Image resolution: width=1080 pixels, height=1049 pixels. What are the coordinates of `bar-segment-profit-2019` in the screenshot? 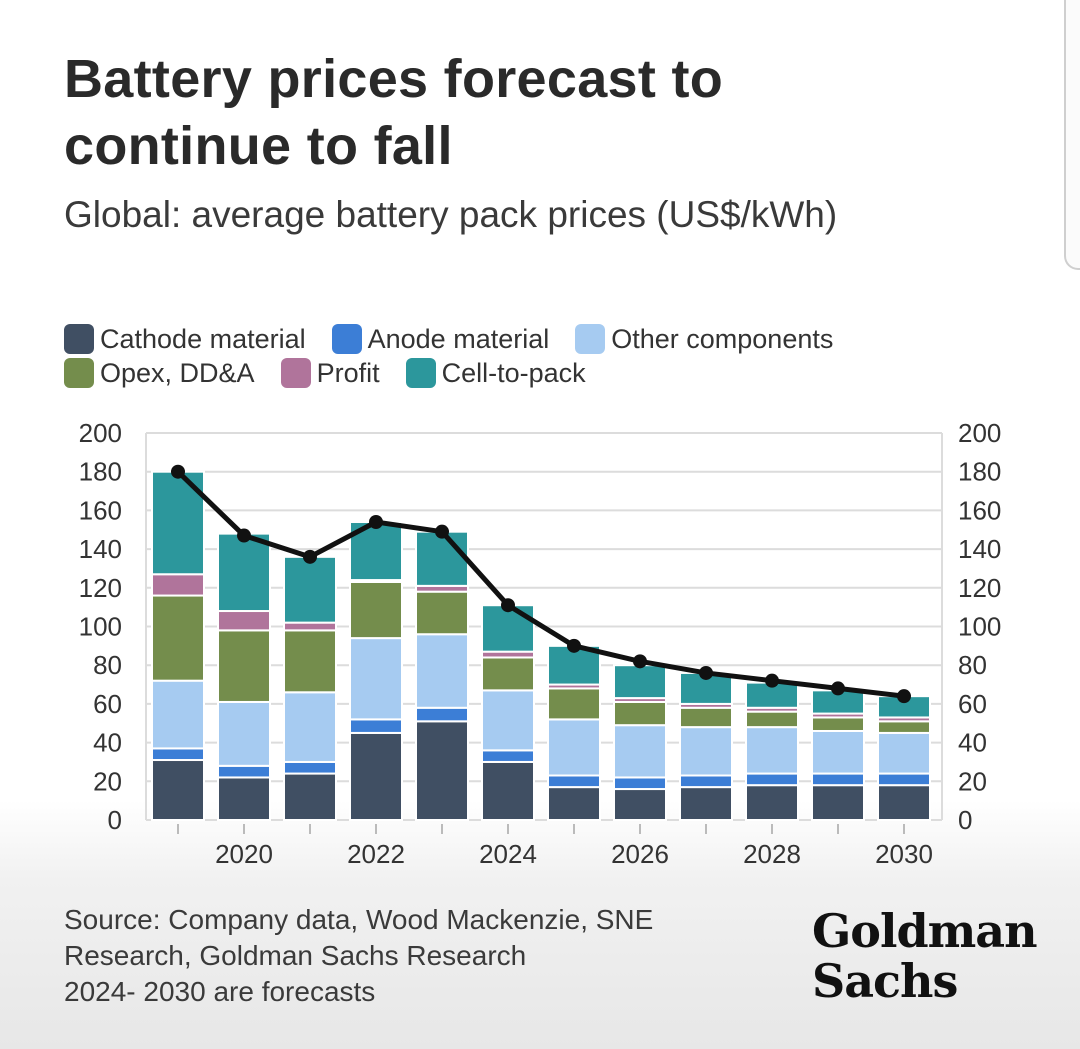 It's located at (178, 585).